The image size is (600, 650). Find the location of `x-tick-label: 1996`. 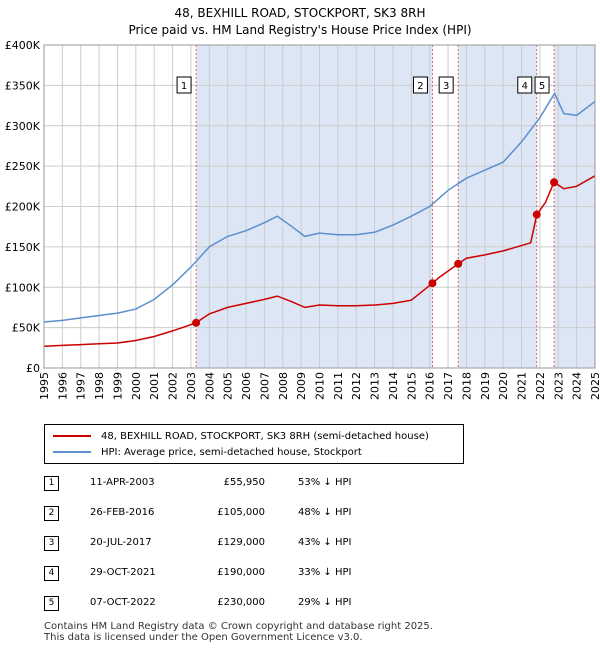

x-tick-label: 1996 is located at coordinates (62, 386).